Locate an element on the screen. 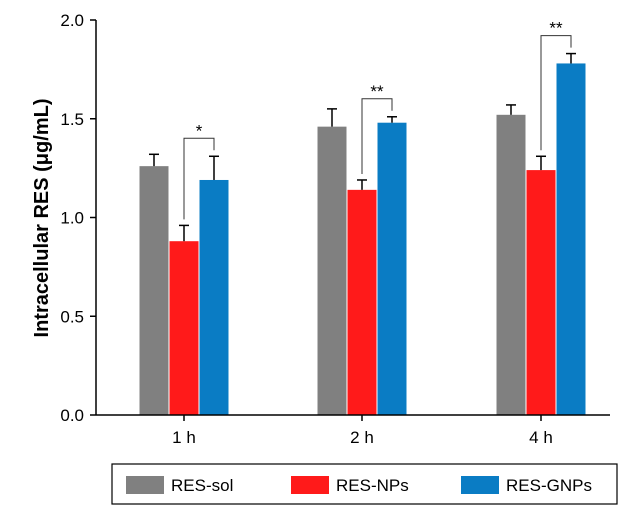  bar-res-nps-1h is located at coordinates (184, 328).